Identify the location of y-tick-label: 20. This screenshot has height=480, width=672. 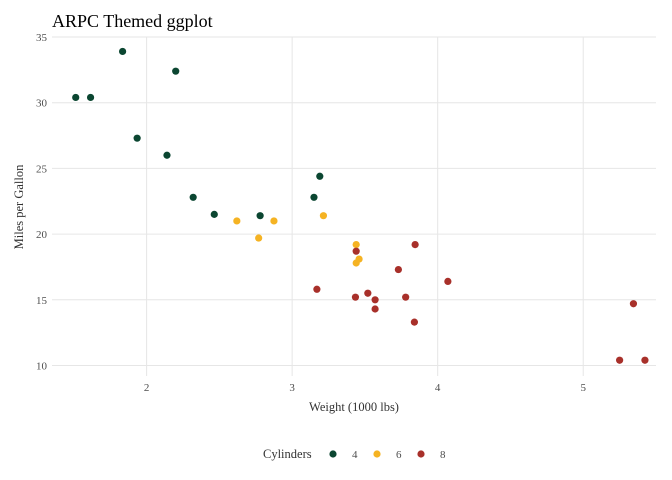
(42, 235).